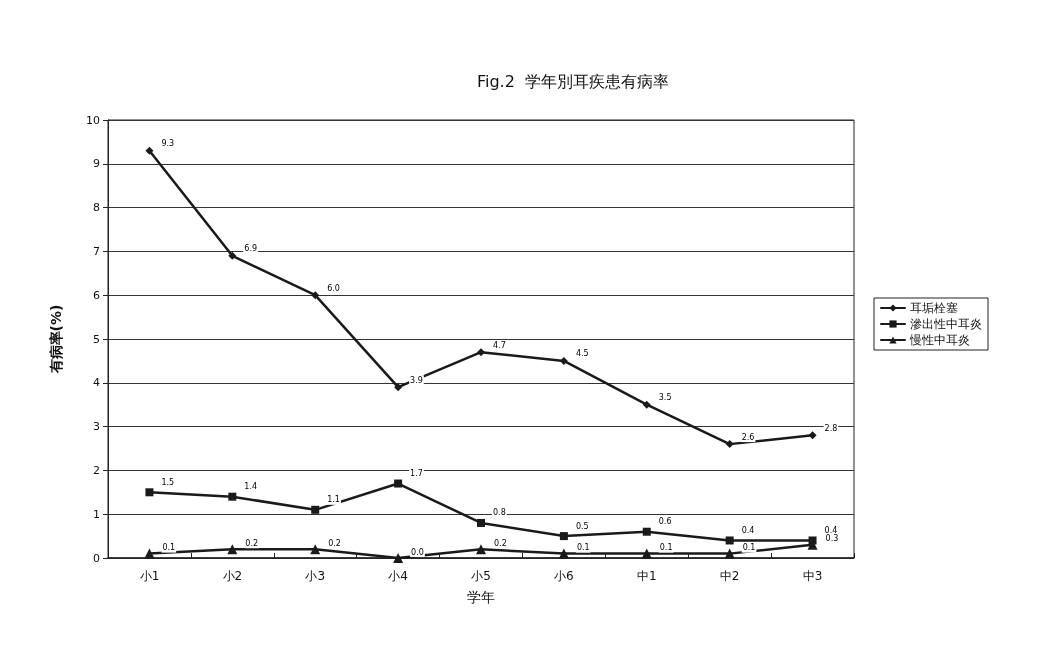 The height and width of the screenshot is (648, 1039). What do you see at coordinates (315, 576) in the screenshot?
I see `x-tick-label: 小3` at bounding box center [315, 576].